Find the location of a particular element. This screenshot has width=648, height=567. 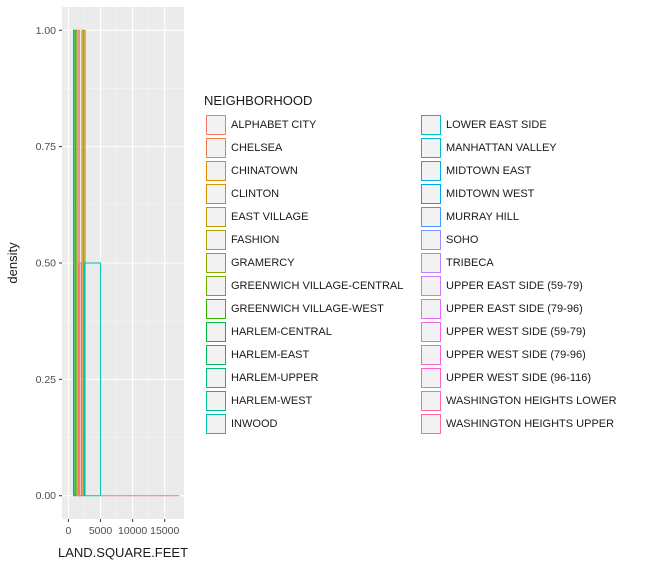

bar-harlem-central is located at coordinates (74, 263).